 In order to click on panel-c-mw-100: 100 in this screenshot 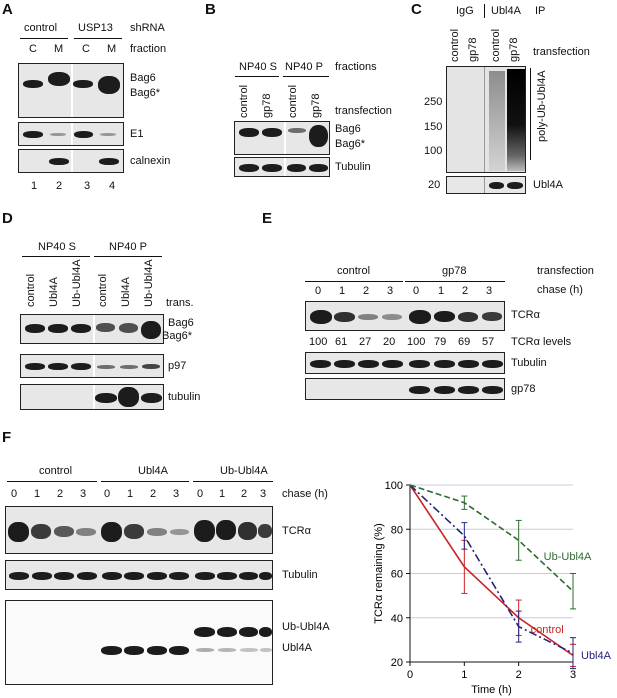, I will do `click(433, 151)`.